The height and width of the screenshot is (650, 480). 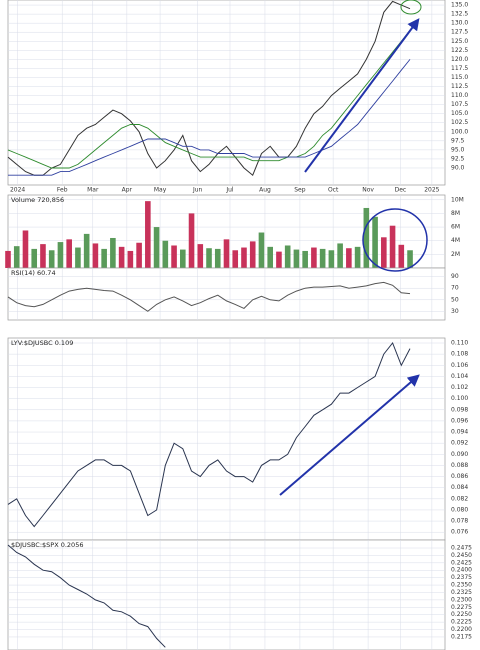 I want to click on price-circle, so click(x=411, y=7).